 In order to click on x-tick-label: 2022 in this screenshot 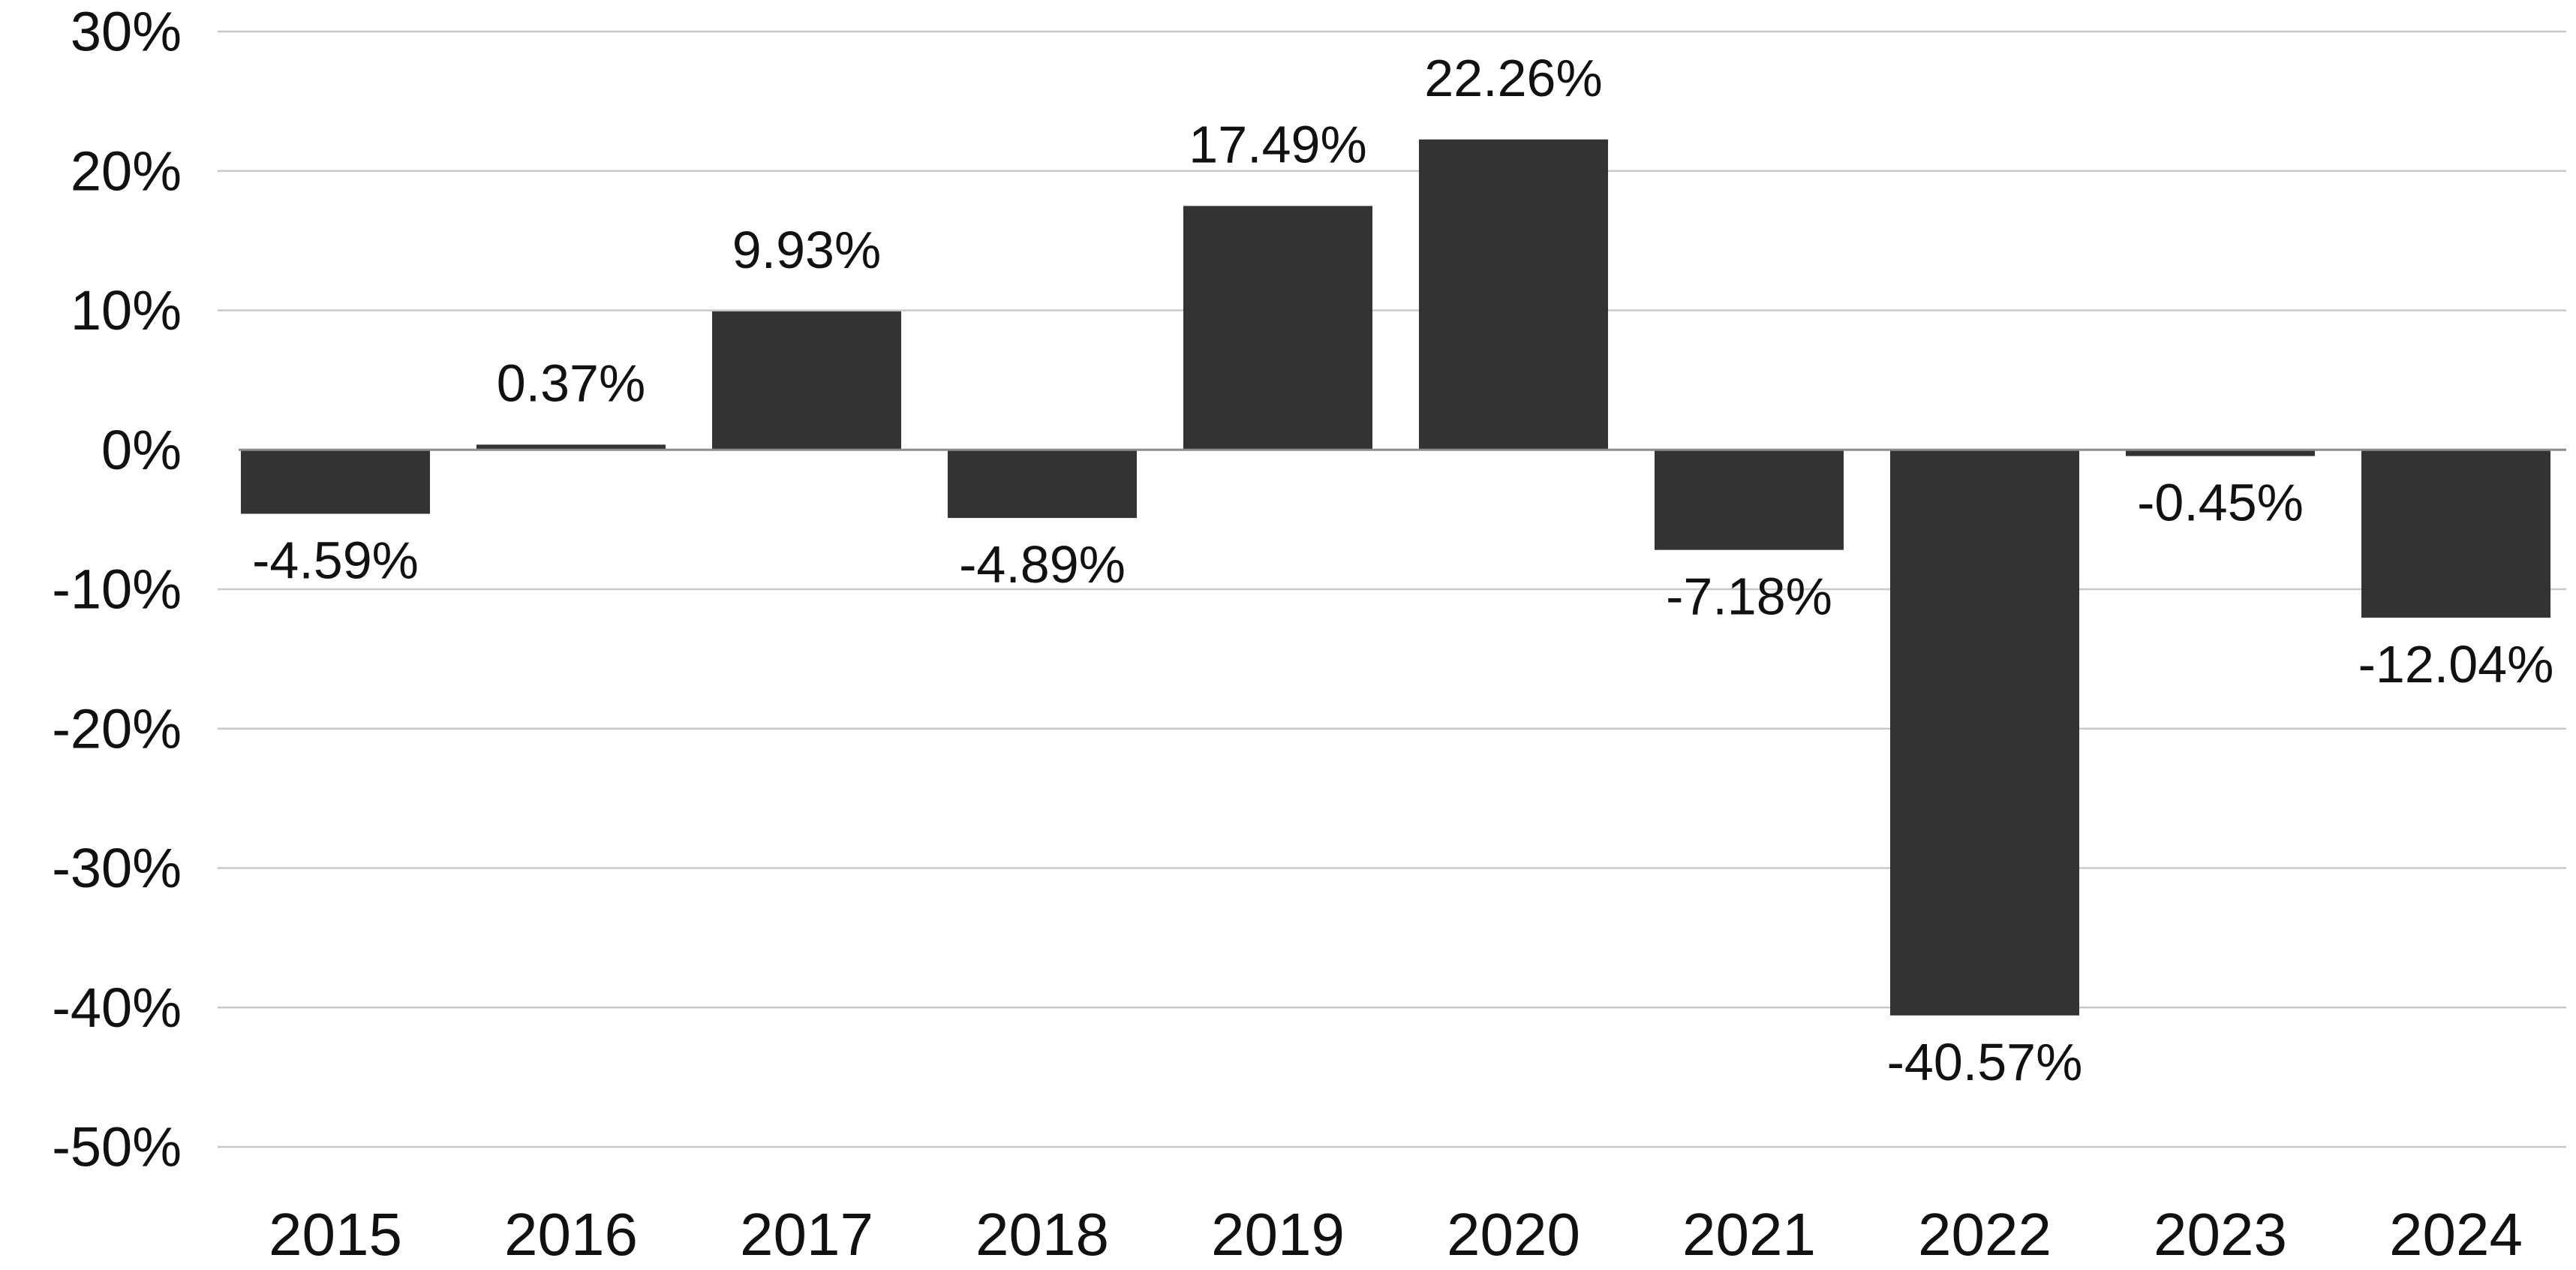, I will do `click(1984, 1234)`.